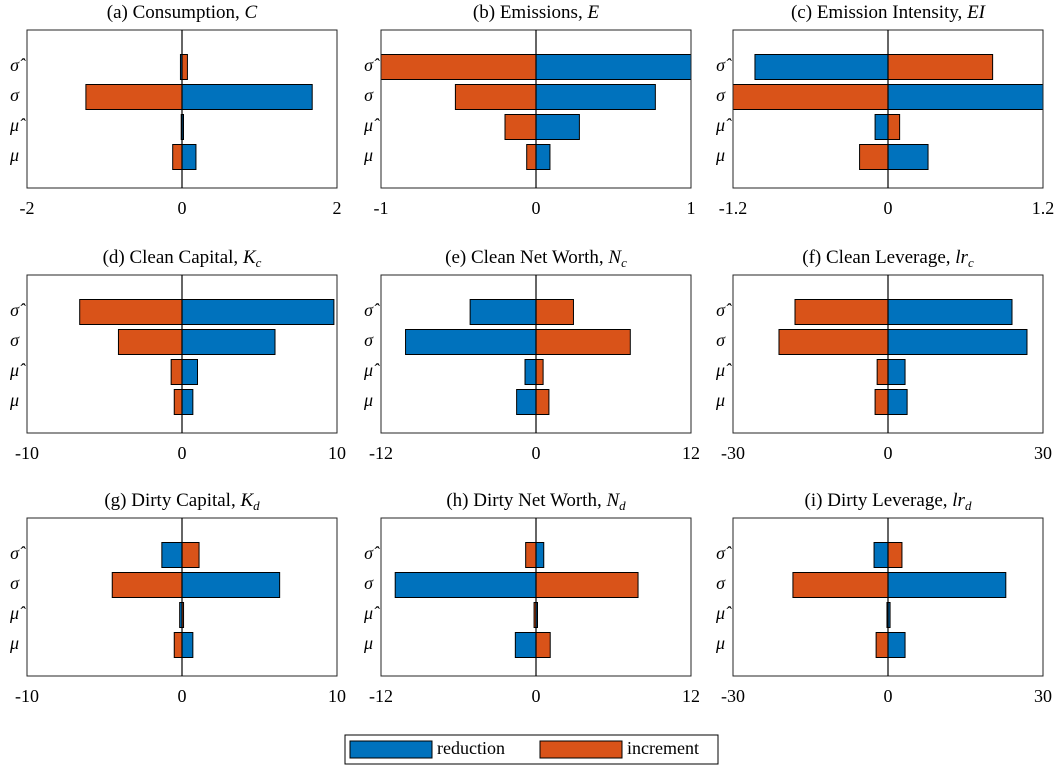 The height and width of the screenshot is (770, 1063). I want to click on title-symbol: K, so click(246, 500).